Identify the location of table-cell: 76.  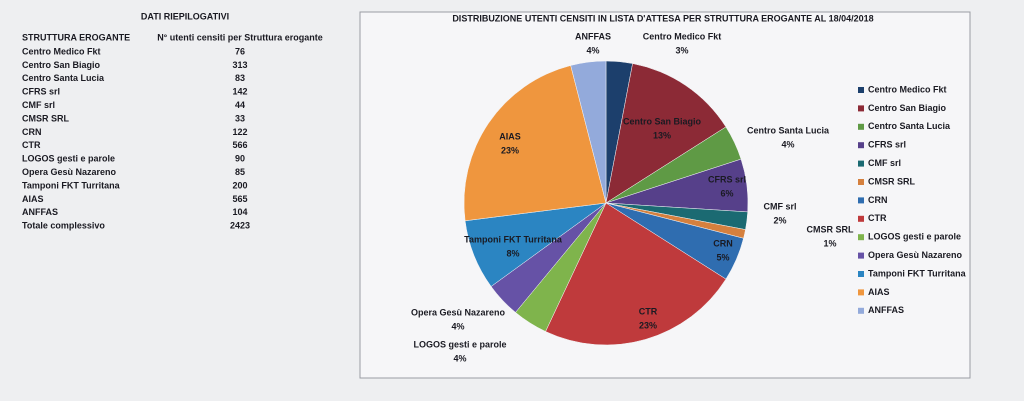
(240, 51).